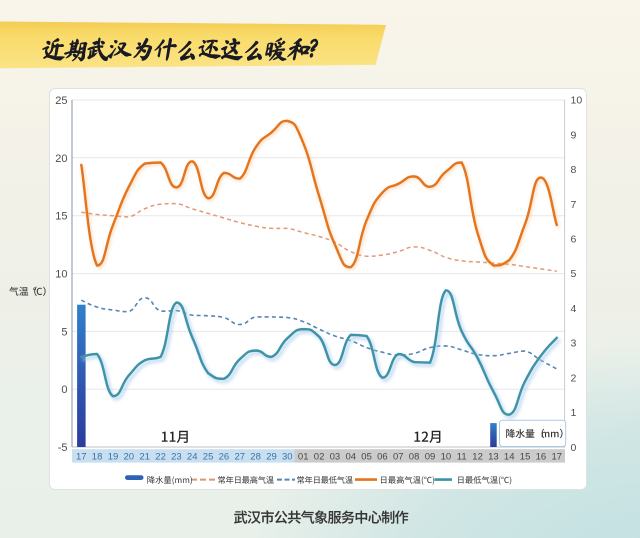 The height and width of the screenshot is (538, 640). What do you see at coordinates (541, 456) in the screenshot?
I see `svg-text: 16` at bounding box center [541, 456].